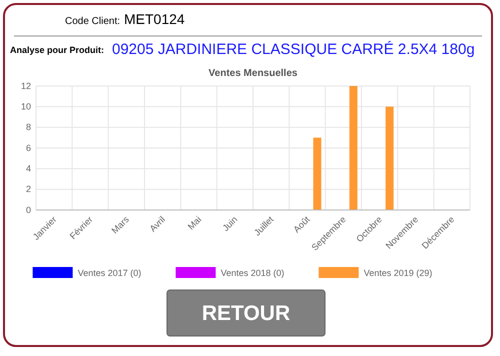 The width and height of the screenshot is (500, 356). I want to click on return-button: RETOUR, so click(246, 313).